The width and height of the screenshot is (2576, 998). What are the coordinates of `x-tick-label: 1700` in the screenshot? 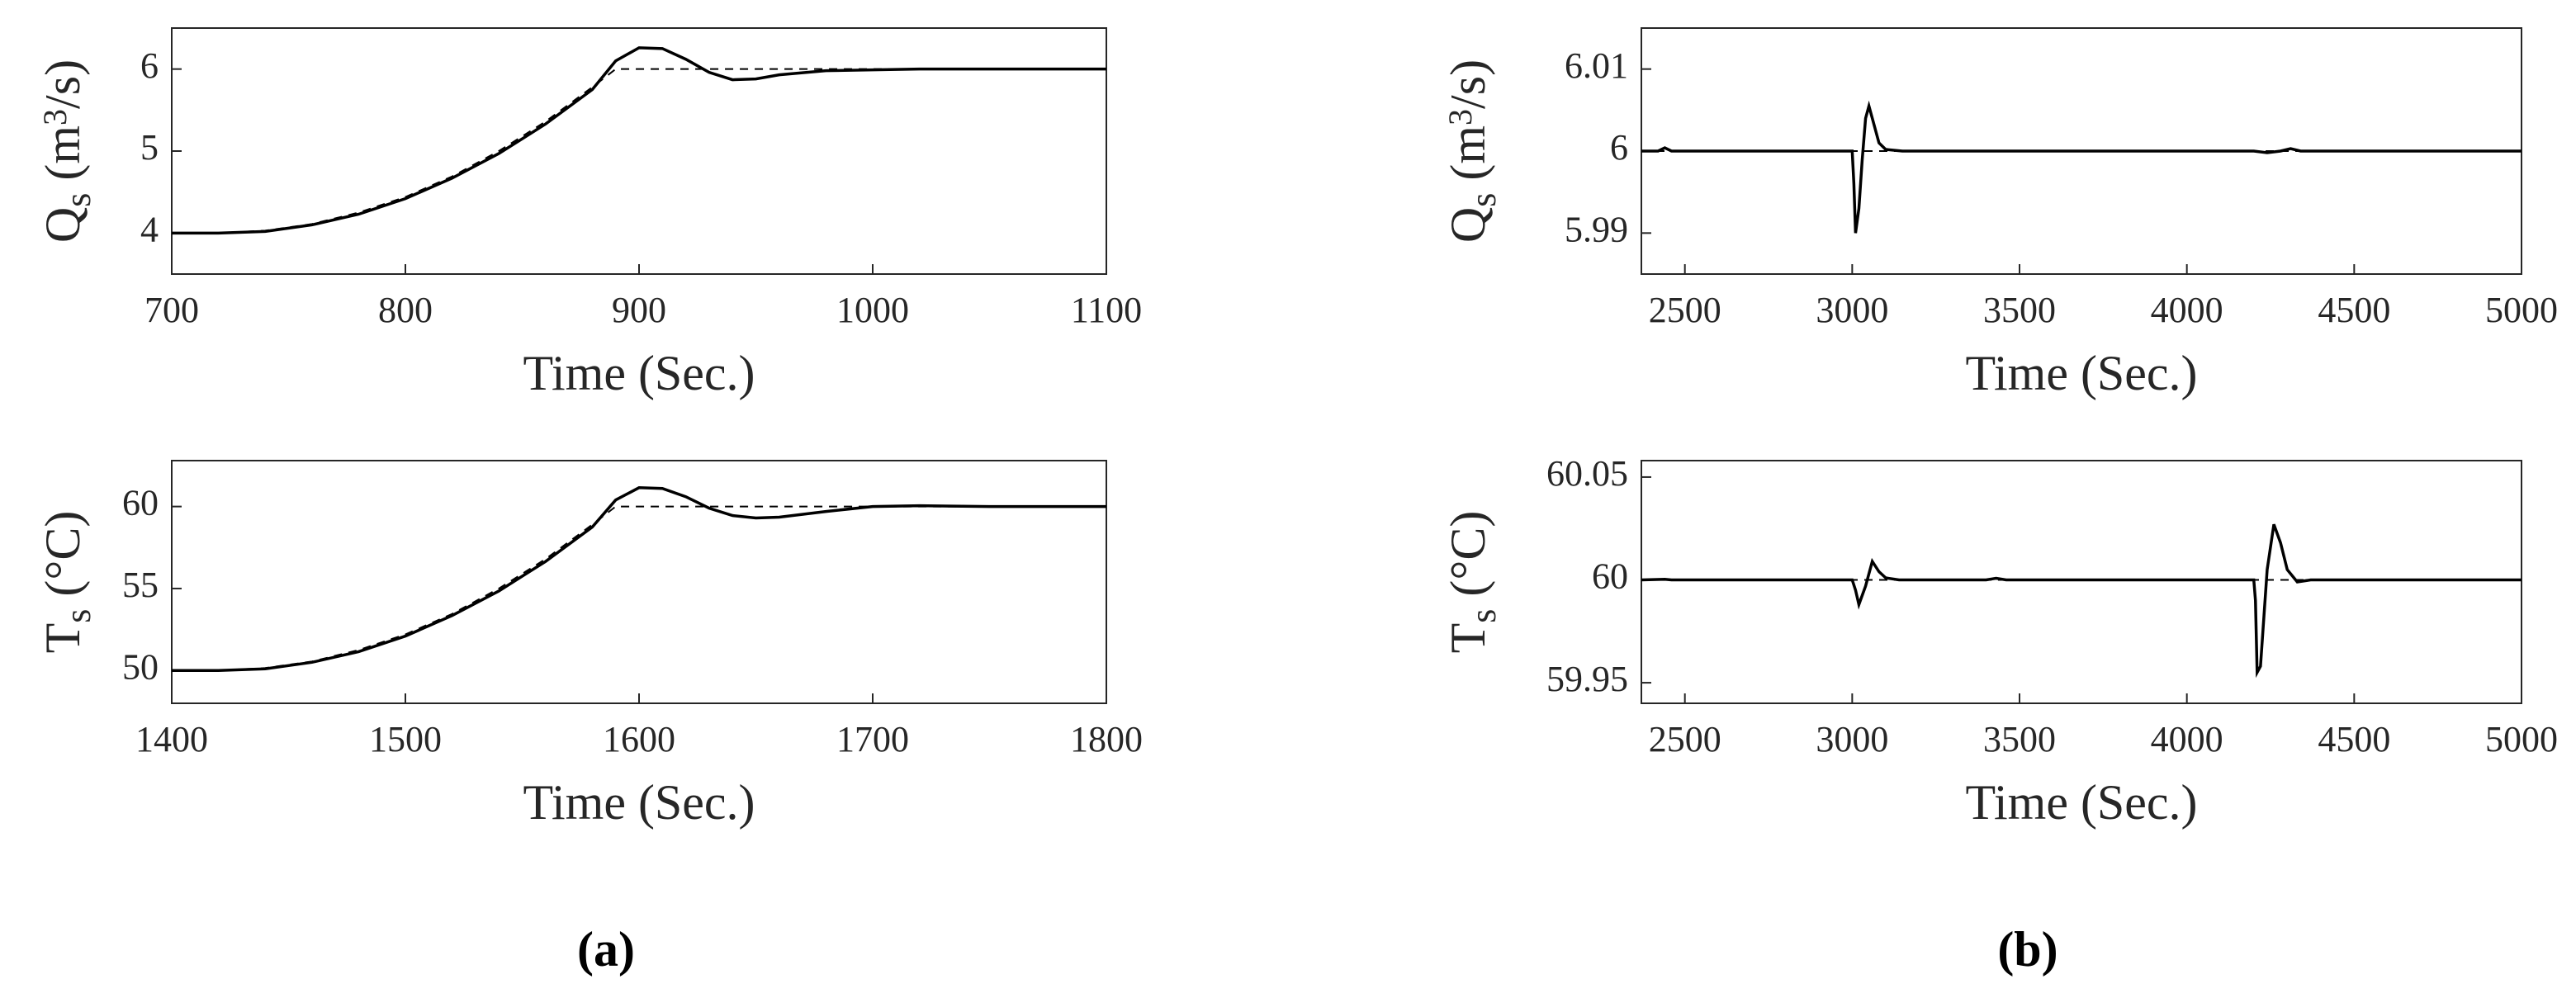 It's located at (872, 739).